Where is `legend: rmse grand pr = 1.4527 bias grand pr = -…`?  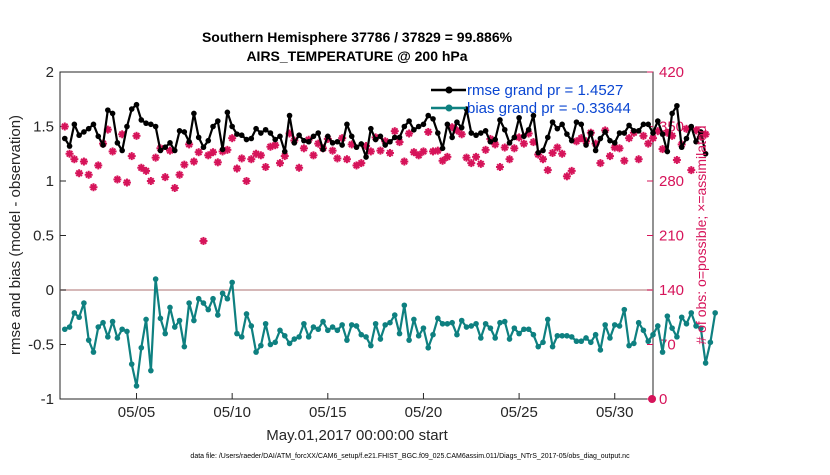
legend: rmse grand pr = 1.4527 bias grand pr = -… is located at coordinates (531, 99).